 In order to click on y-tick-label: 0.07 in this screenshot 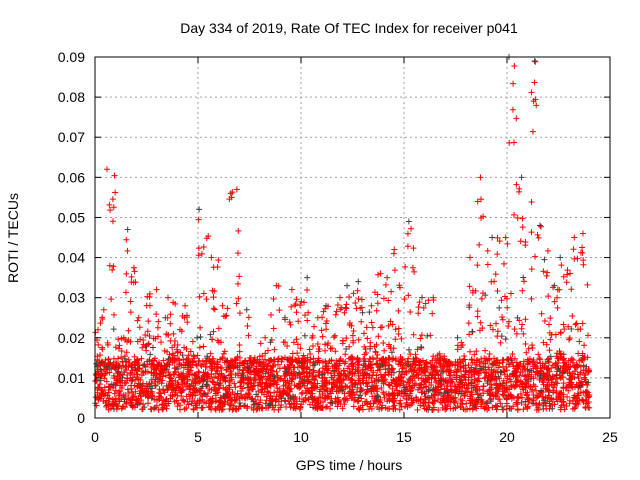, I will do `click(71, 137)`.